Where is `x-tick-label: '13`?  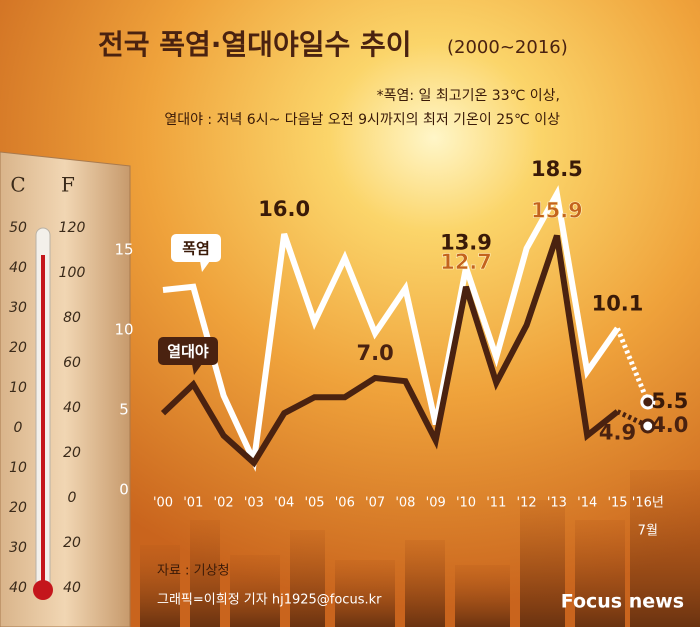
x-tick-label: '13 is located at coordinates (557, 503).